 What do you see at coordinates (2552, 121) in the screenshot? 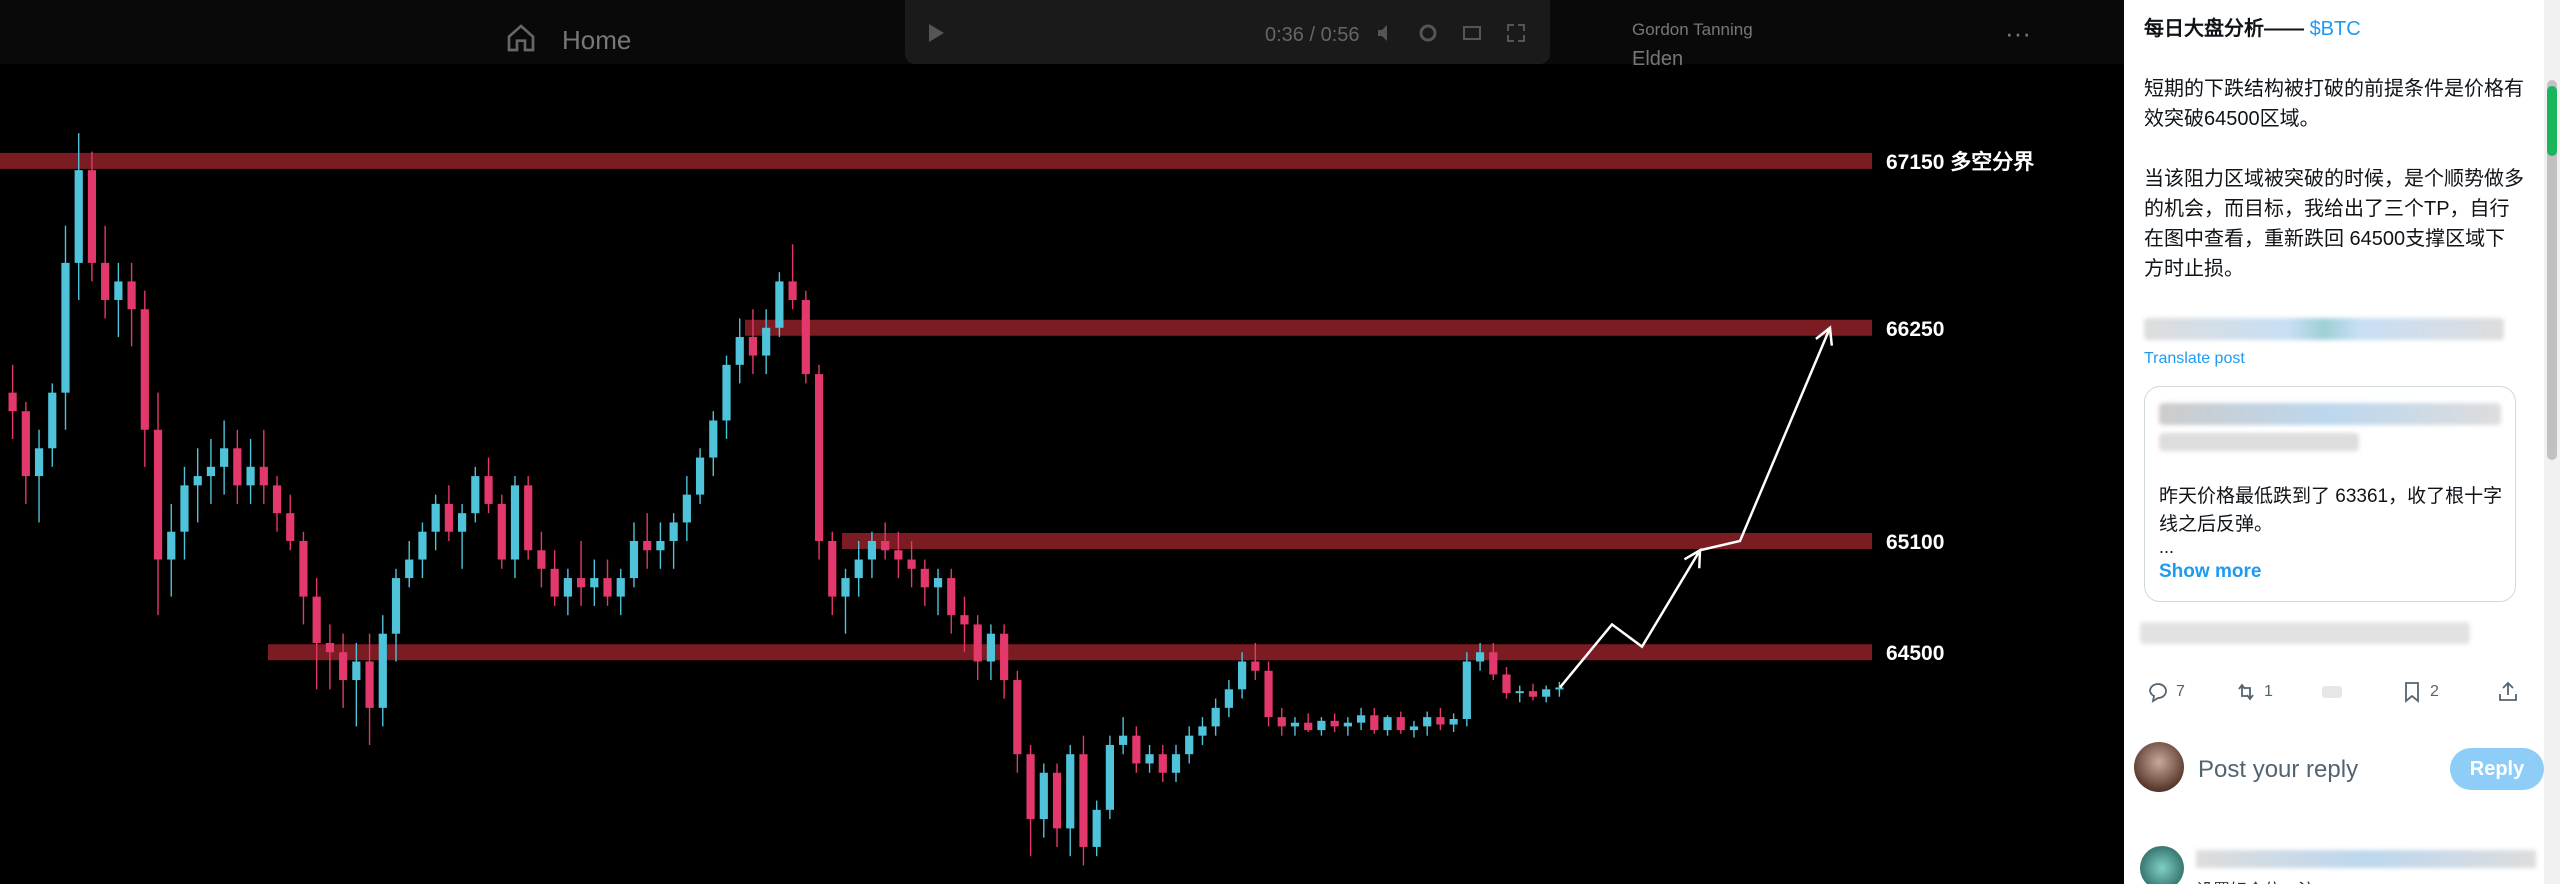
I see `scroll-indicator` at bounding box center [2552, 121].